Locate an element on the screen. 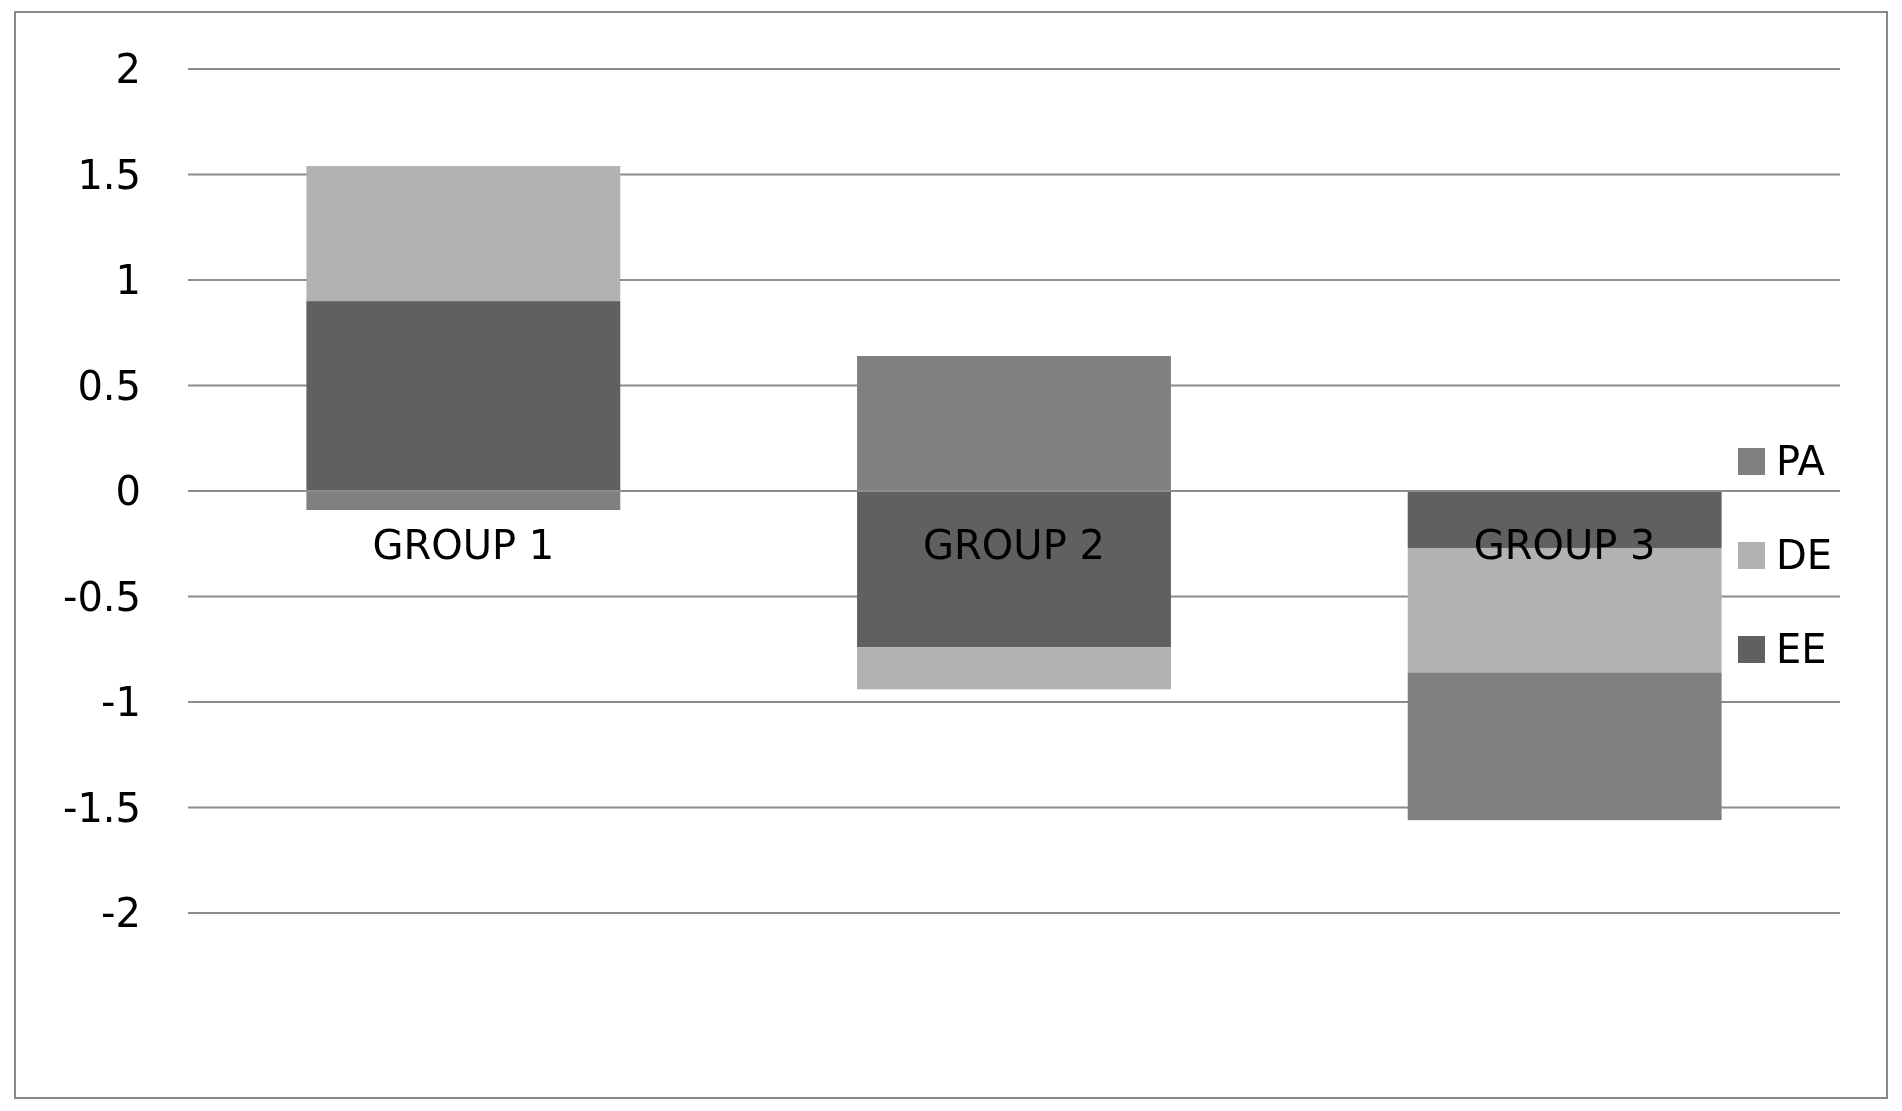  legend-label: EE is located at coordinates (1801, 649).